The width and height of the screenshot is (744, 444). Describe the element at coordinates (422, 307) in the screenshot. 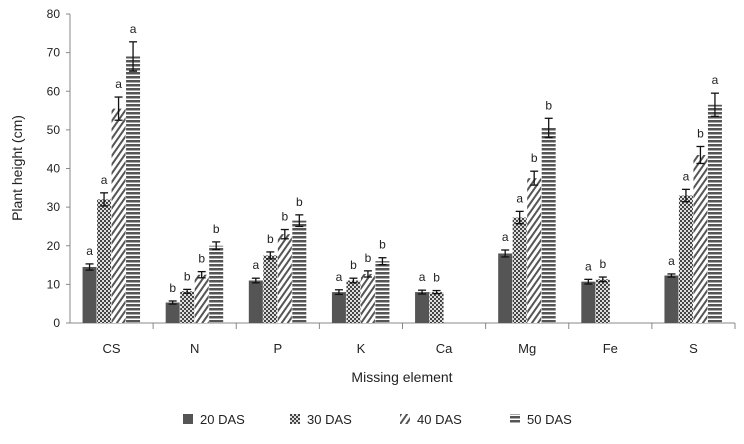

I see `bar-Ca-20-DAS` at that location.